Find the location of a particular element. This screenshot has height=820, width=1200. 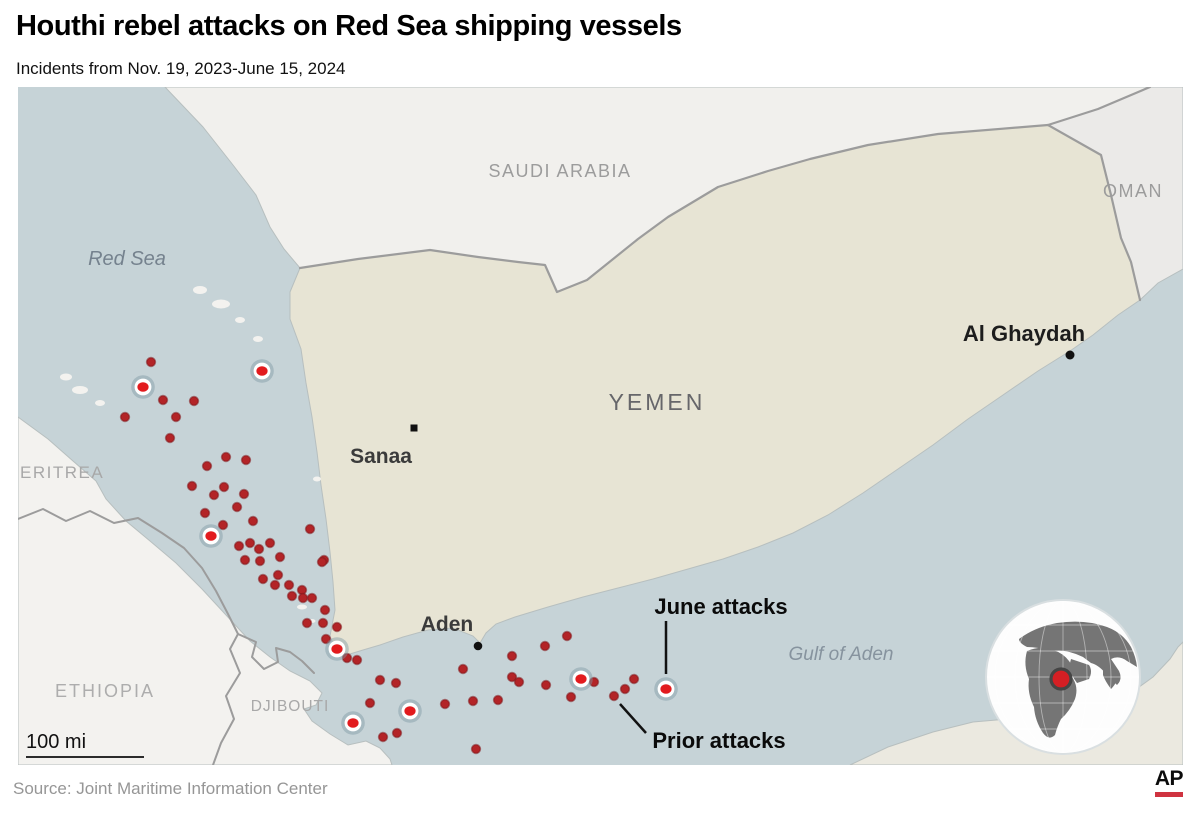

gulf-of-aden-label: Gulf of Aden is located at coordinates (841, 654).